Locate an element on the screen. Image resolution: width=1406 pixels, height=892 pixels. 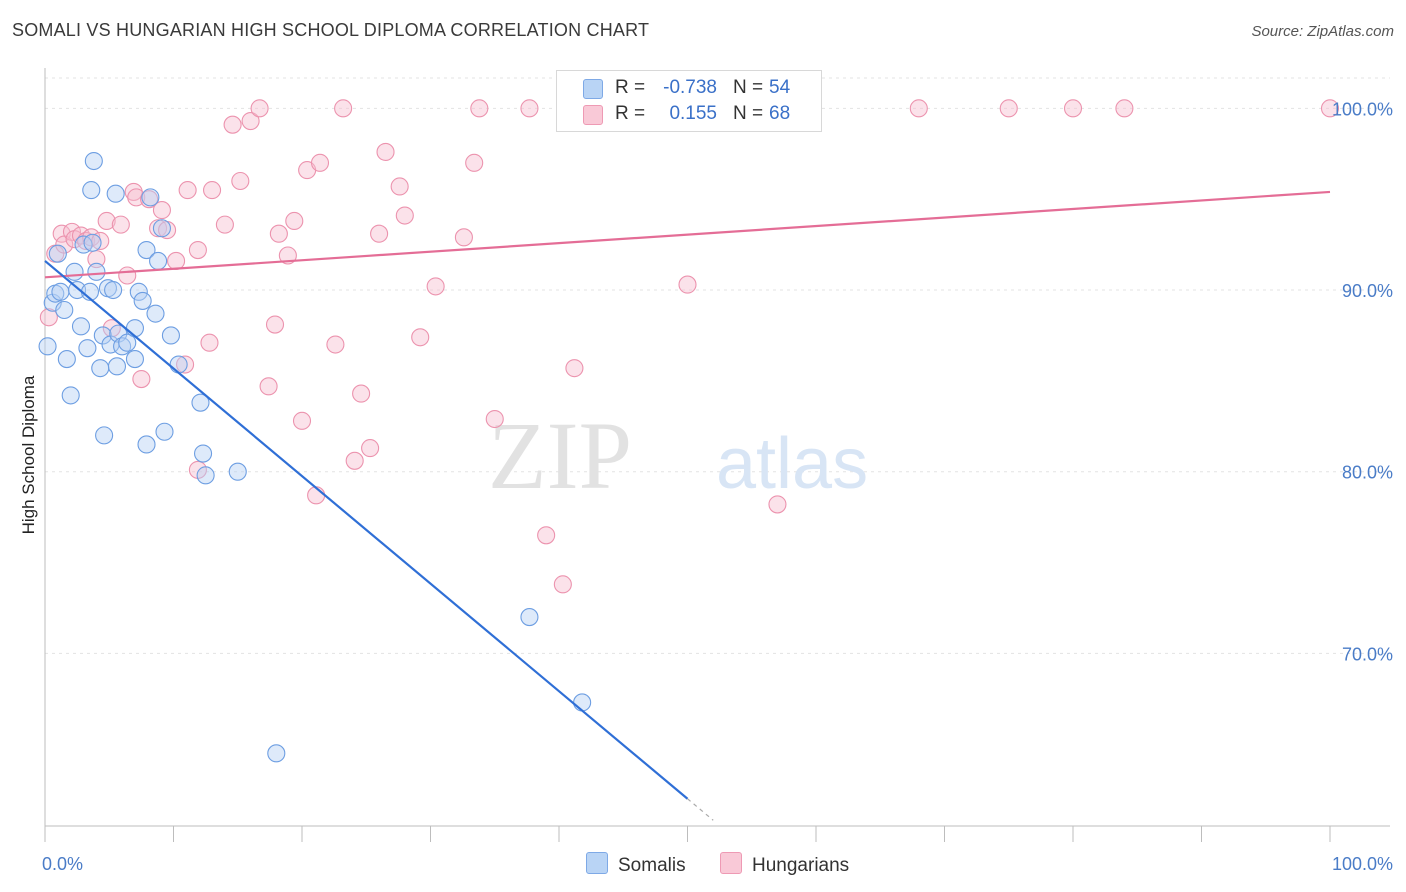
watermark-atlas: atlas is located at coordinates (792, 464).